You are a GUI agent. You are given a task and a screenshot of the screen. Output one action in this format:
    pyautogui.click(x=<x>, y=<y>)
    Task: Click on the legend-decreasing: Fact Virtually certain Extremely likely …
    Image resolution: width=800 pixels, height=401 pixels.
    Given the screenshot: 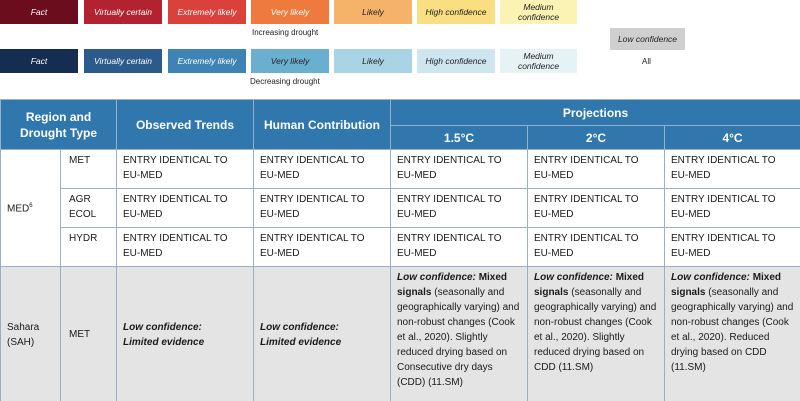 What is the action you would take?
    pyautogui.click(x=290, y=61)
    